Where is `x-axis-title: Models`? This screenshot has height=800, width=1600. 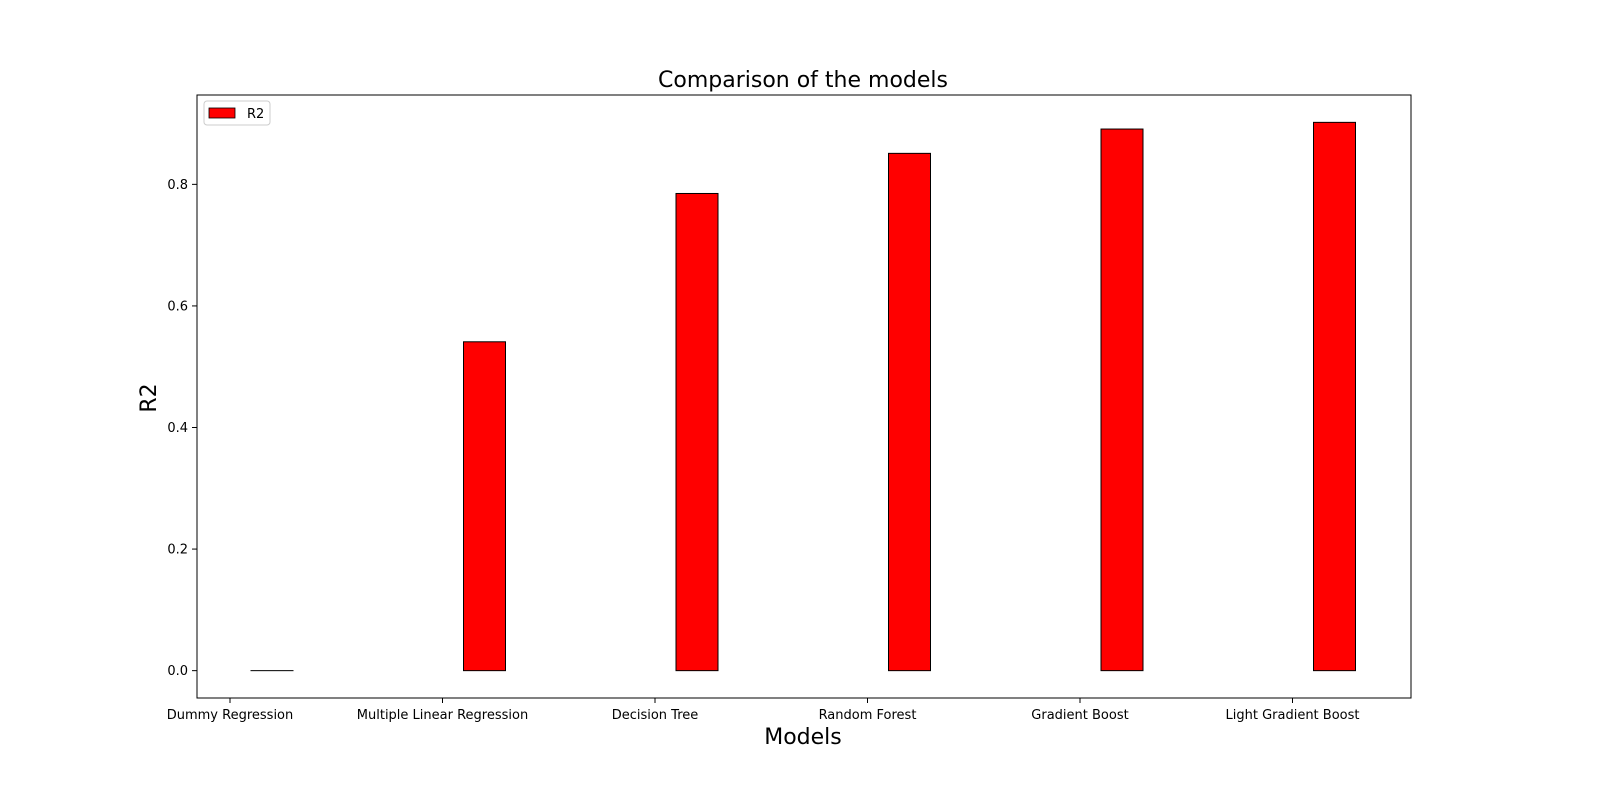
x-axis-title: Models is located at coordinates (803, 737).